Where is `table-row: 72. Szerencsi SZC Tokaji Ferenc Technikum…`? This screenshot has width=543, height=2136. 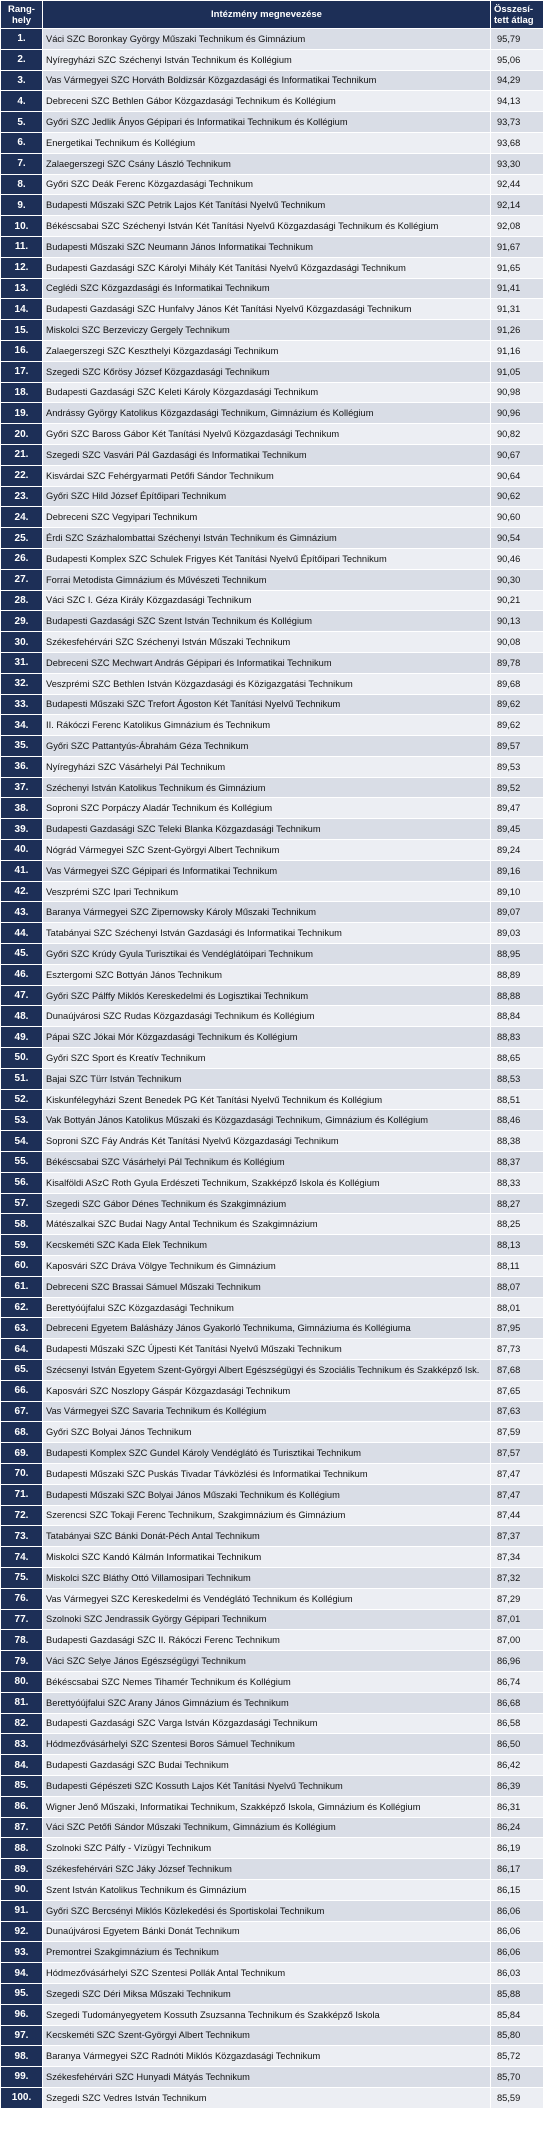
table-row: 72. Szerencsi SZC Tokaji Ferenc Technikum… is located at coordinates (271, 1515).